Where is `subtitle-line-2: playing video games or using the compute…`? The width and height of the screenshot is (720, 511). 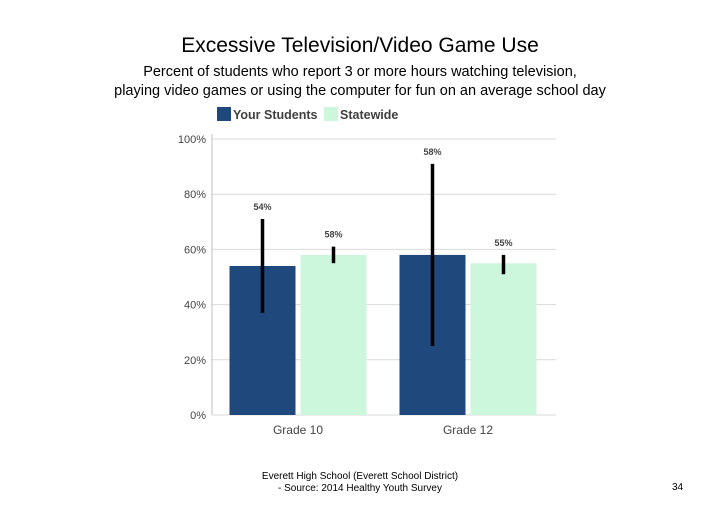 subtitle-line-2: playing video games or using the compute… is located at coordinates (360, 91).